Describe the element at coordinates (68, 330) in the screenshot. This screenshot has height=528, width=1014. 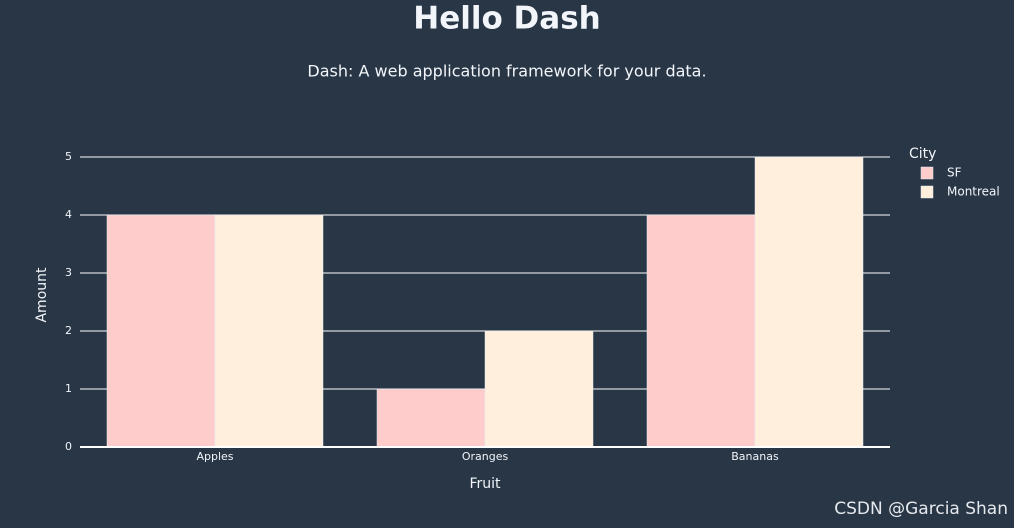
I see `y-tick-label: 2` at that location.